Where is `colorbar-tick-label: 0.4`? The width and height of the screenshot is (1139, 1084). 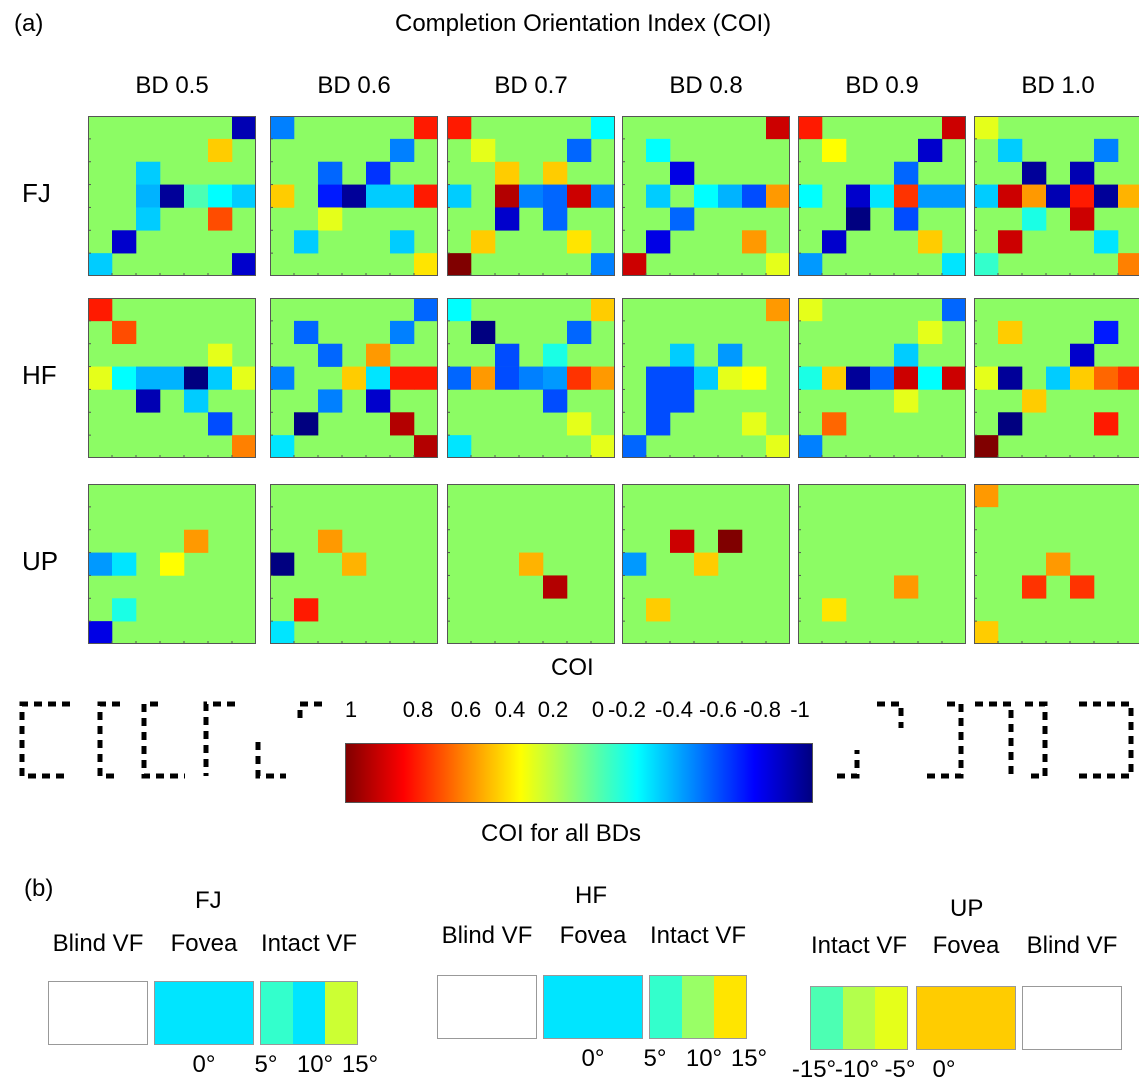
colorbar-tick-label: 0.4 is located at coordinates (510, 710).